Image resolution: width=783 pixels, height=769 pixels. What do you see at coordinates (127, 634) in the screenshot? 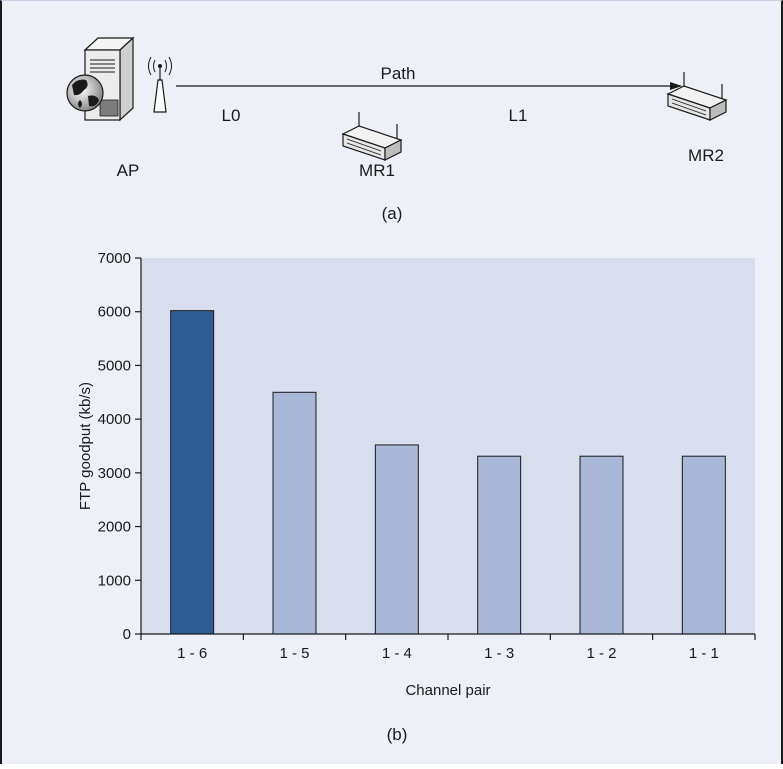
I see `y-tick-label: 0` at bounding box center [127, 634].